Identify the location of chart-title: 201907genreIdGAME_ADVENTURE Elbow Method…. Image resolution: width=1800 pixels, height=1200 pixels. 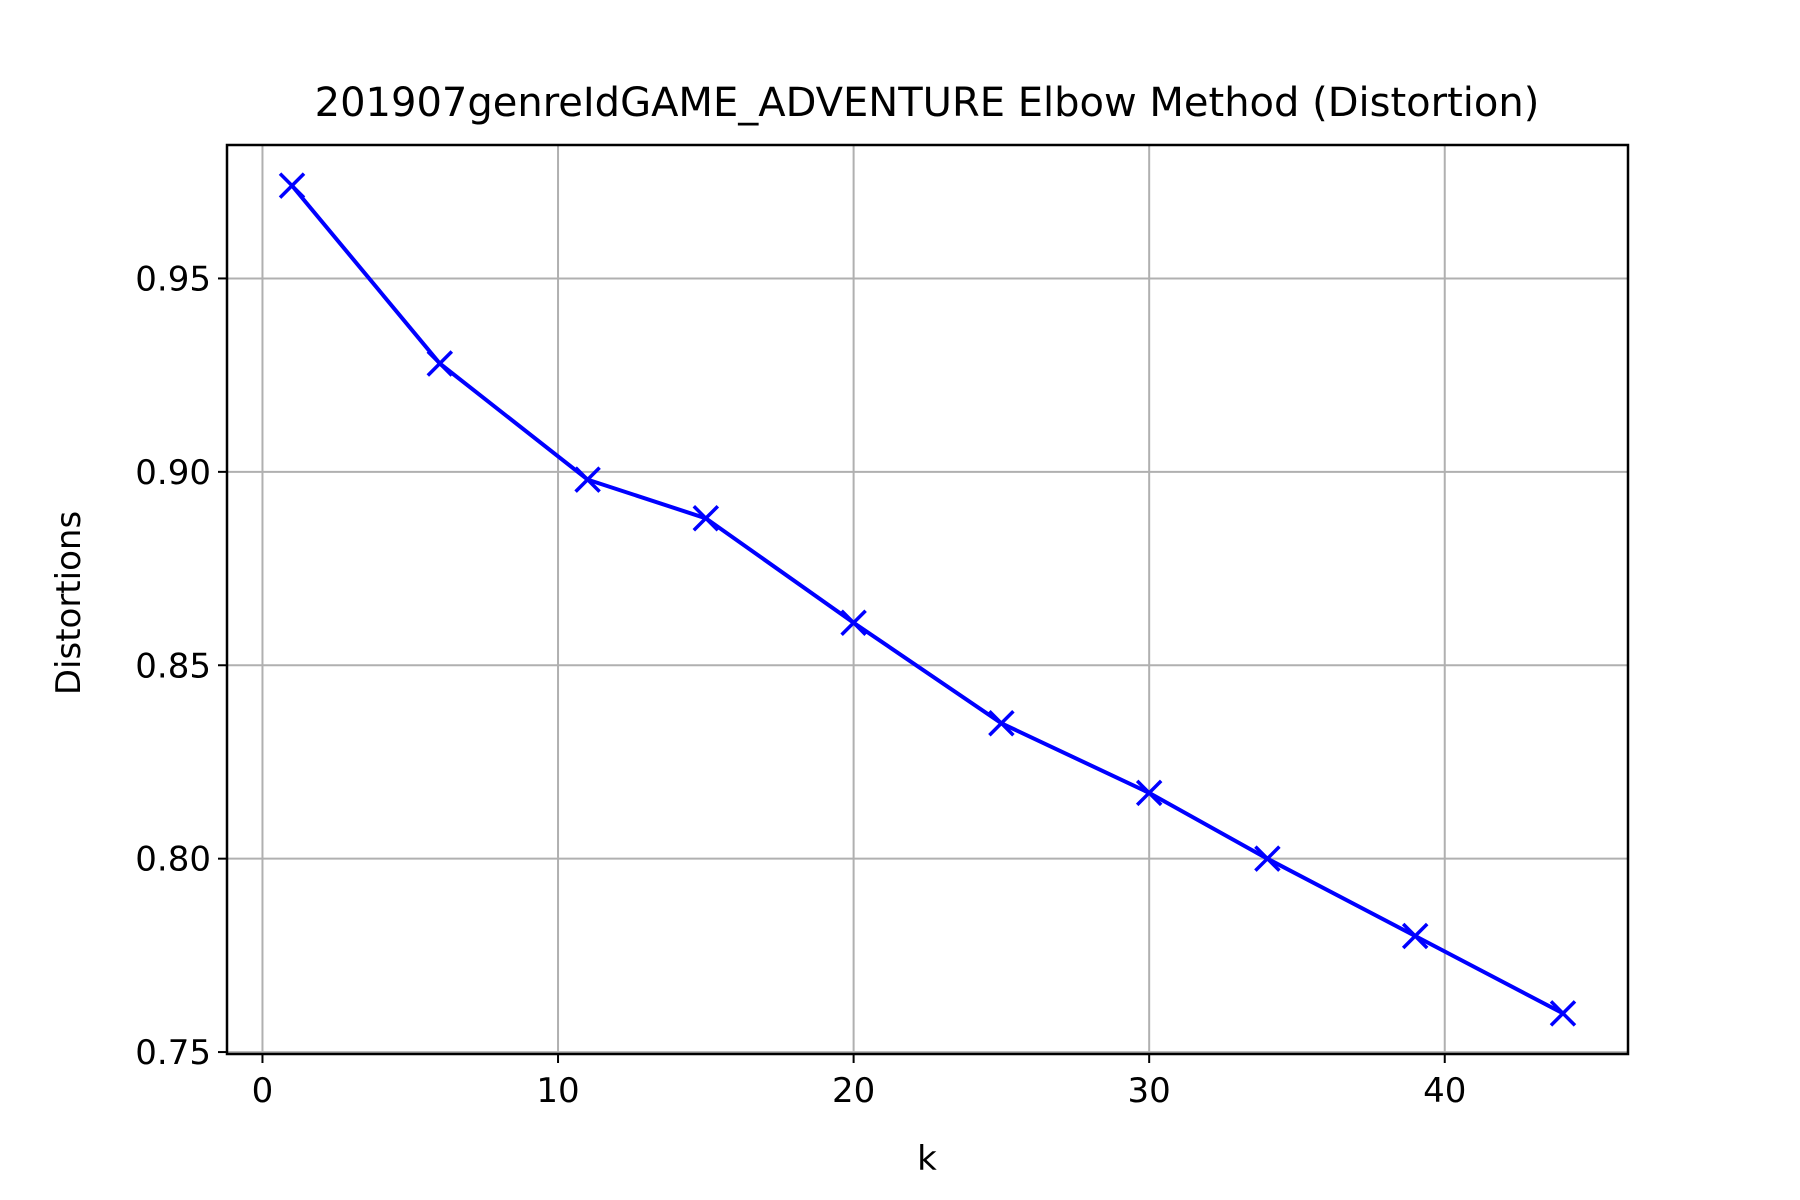
(927, 103).